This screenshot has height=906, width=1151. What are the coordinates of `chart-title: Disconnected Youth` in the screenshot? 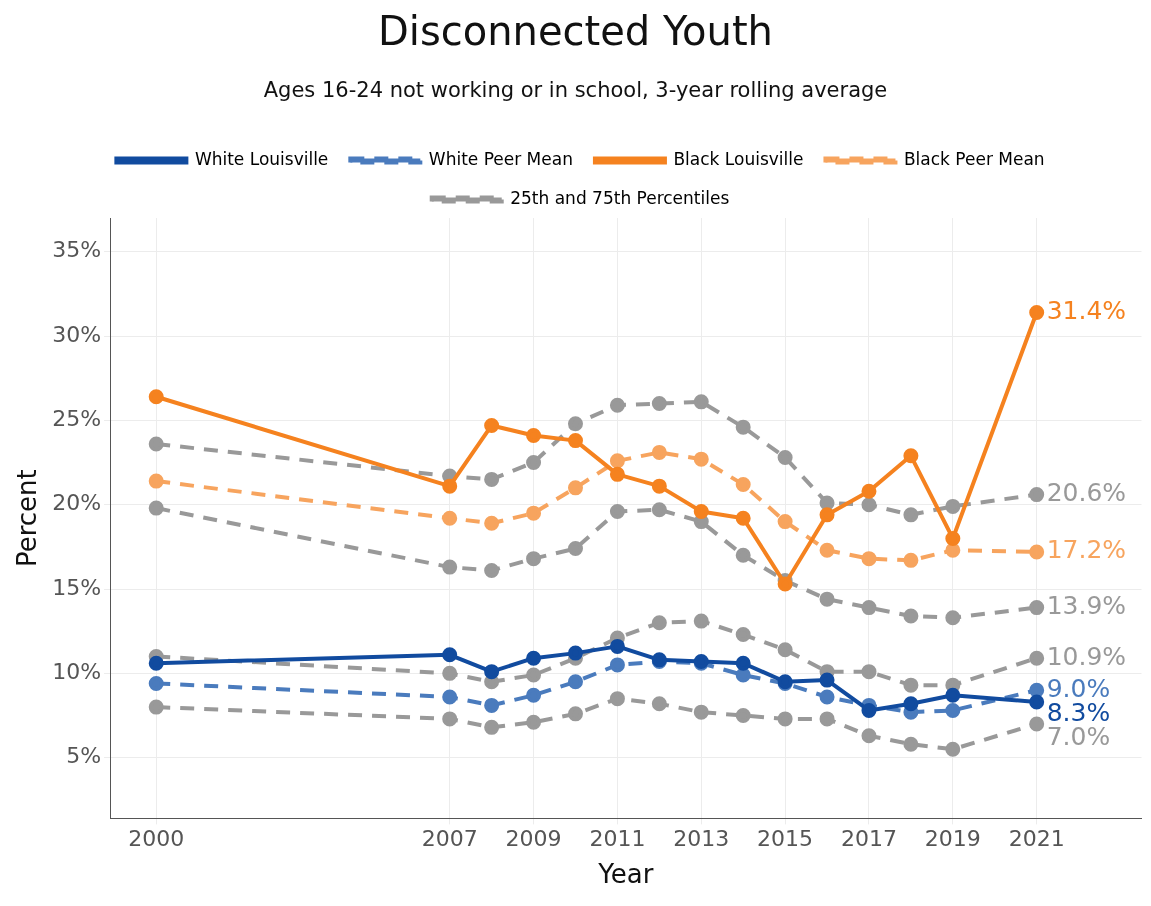 It's located at (575, 32).